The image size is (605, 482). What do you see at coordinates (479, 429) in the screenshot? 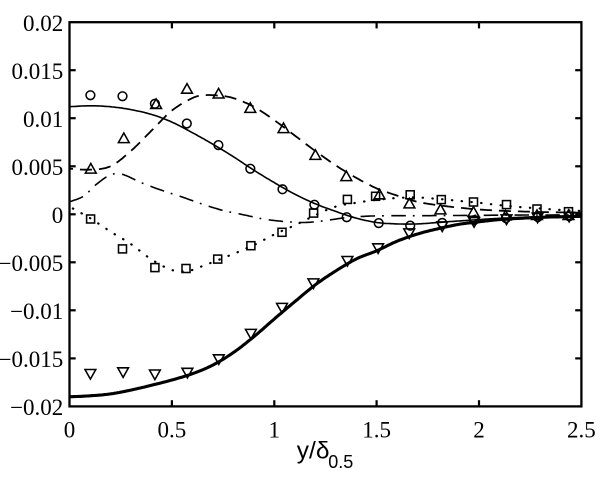
I see `svg-text: 2` at bounding box center [479, 429].